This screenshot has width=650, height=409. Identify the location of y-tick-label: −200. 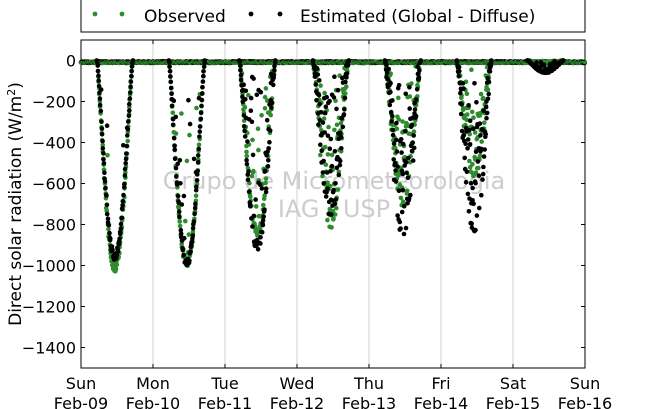
(54, 102).